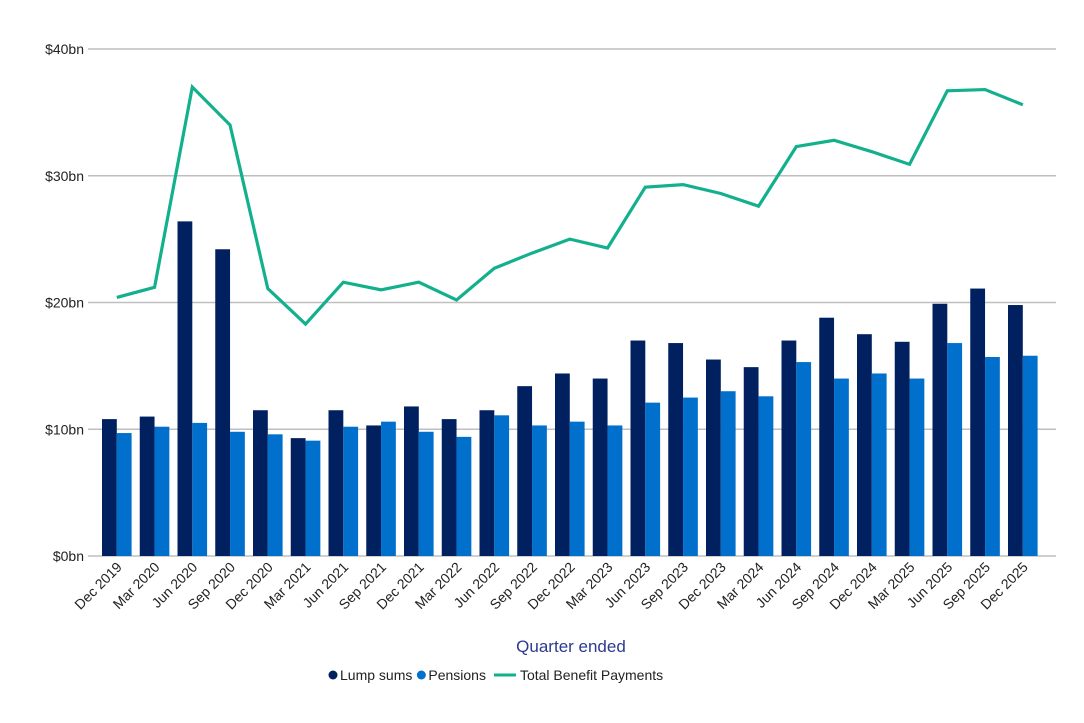 The height and width of the screenshot is (723, 1084). Describe the element at coordinates (495, 675) in the screenshot. I see `legend: Lump sums Pensions Total Benefit Payments` at that location.